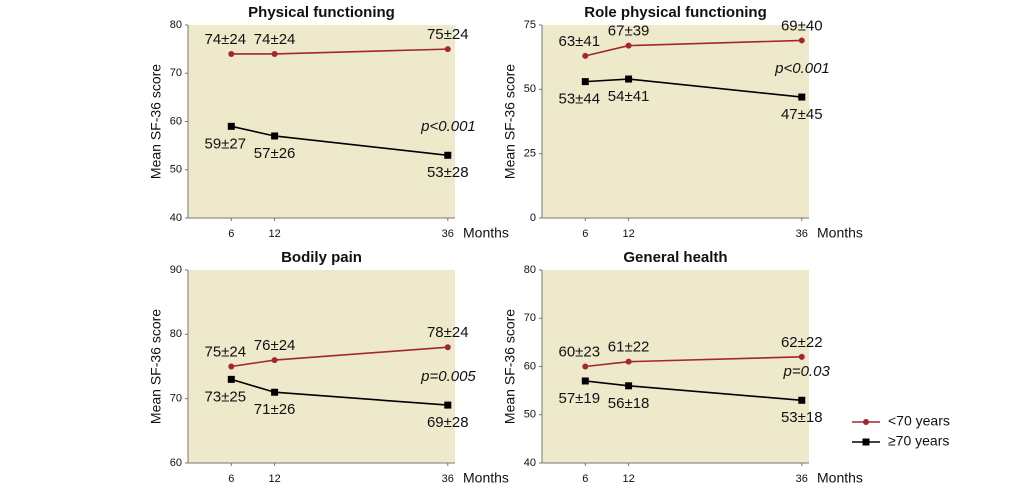 This screenshot has width=1033, height=490. I want to click on chart-title: General health, so click(675, 257).